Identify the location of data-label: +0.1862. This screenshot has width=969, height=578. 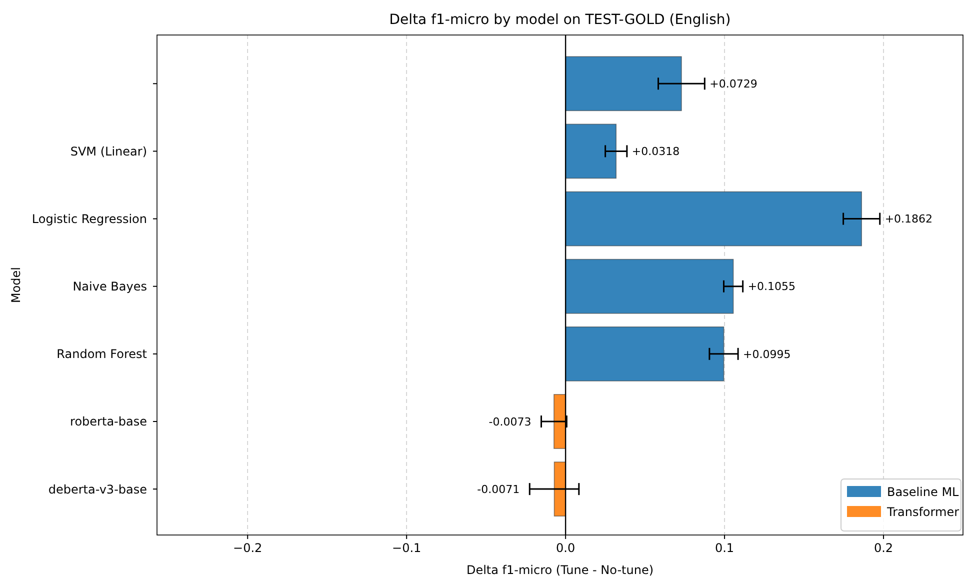
(908, 219).